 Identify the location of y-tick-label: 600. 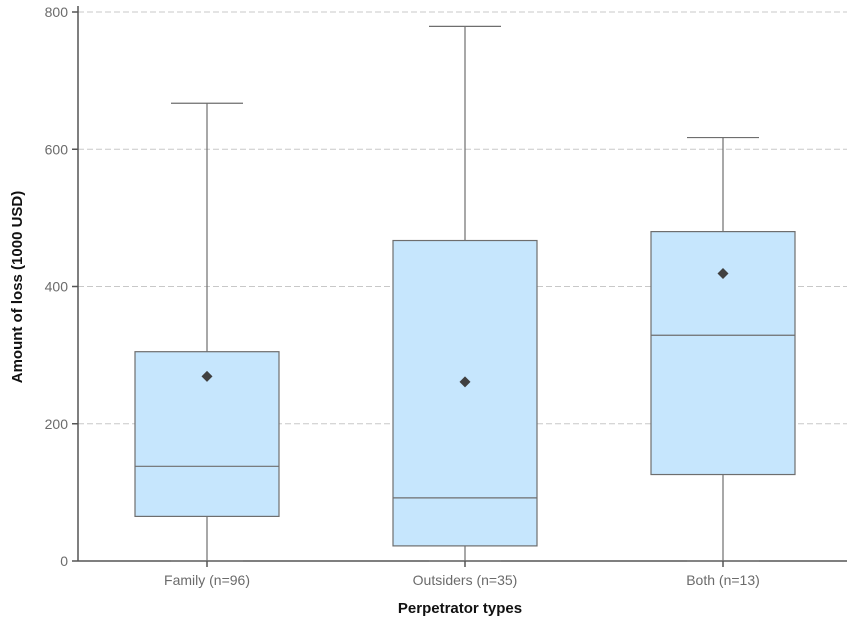
(57, 149).